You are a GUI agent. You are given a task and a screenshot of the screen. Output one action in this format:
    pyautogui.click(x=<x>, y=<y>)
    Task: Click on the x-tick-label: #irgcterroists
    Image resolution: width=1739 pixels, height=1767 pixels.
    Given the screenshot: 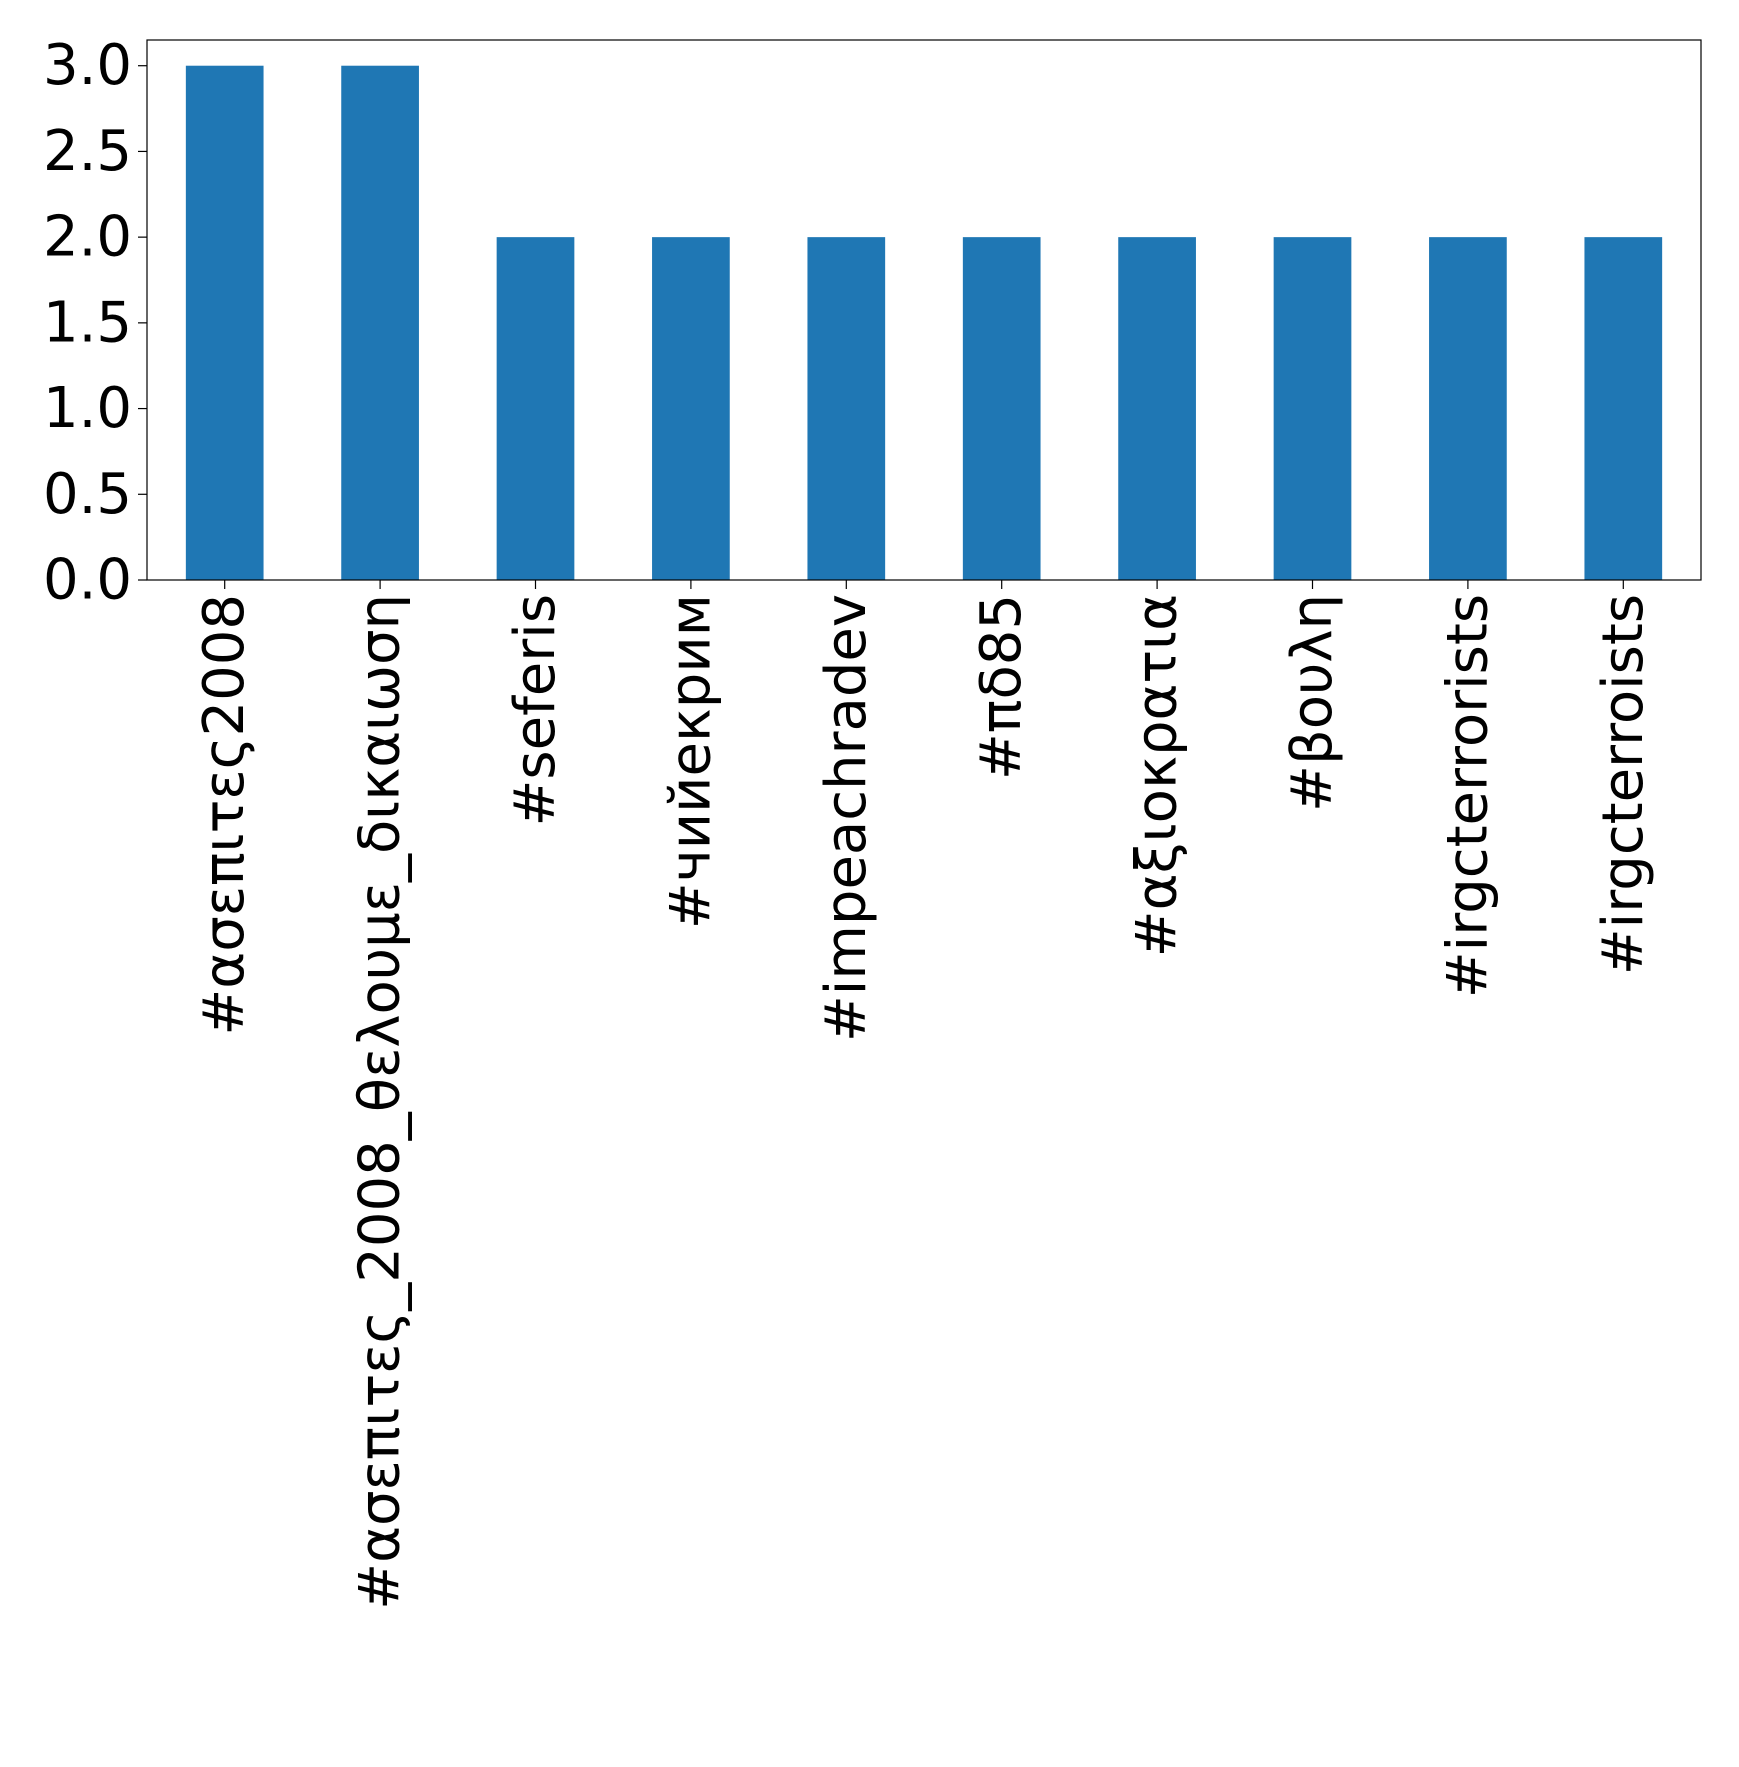 What is the action you would take?
    pyautogui.click(x=1623, y=784)
    